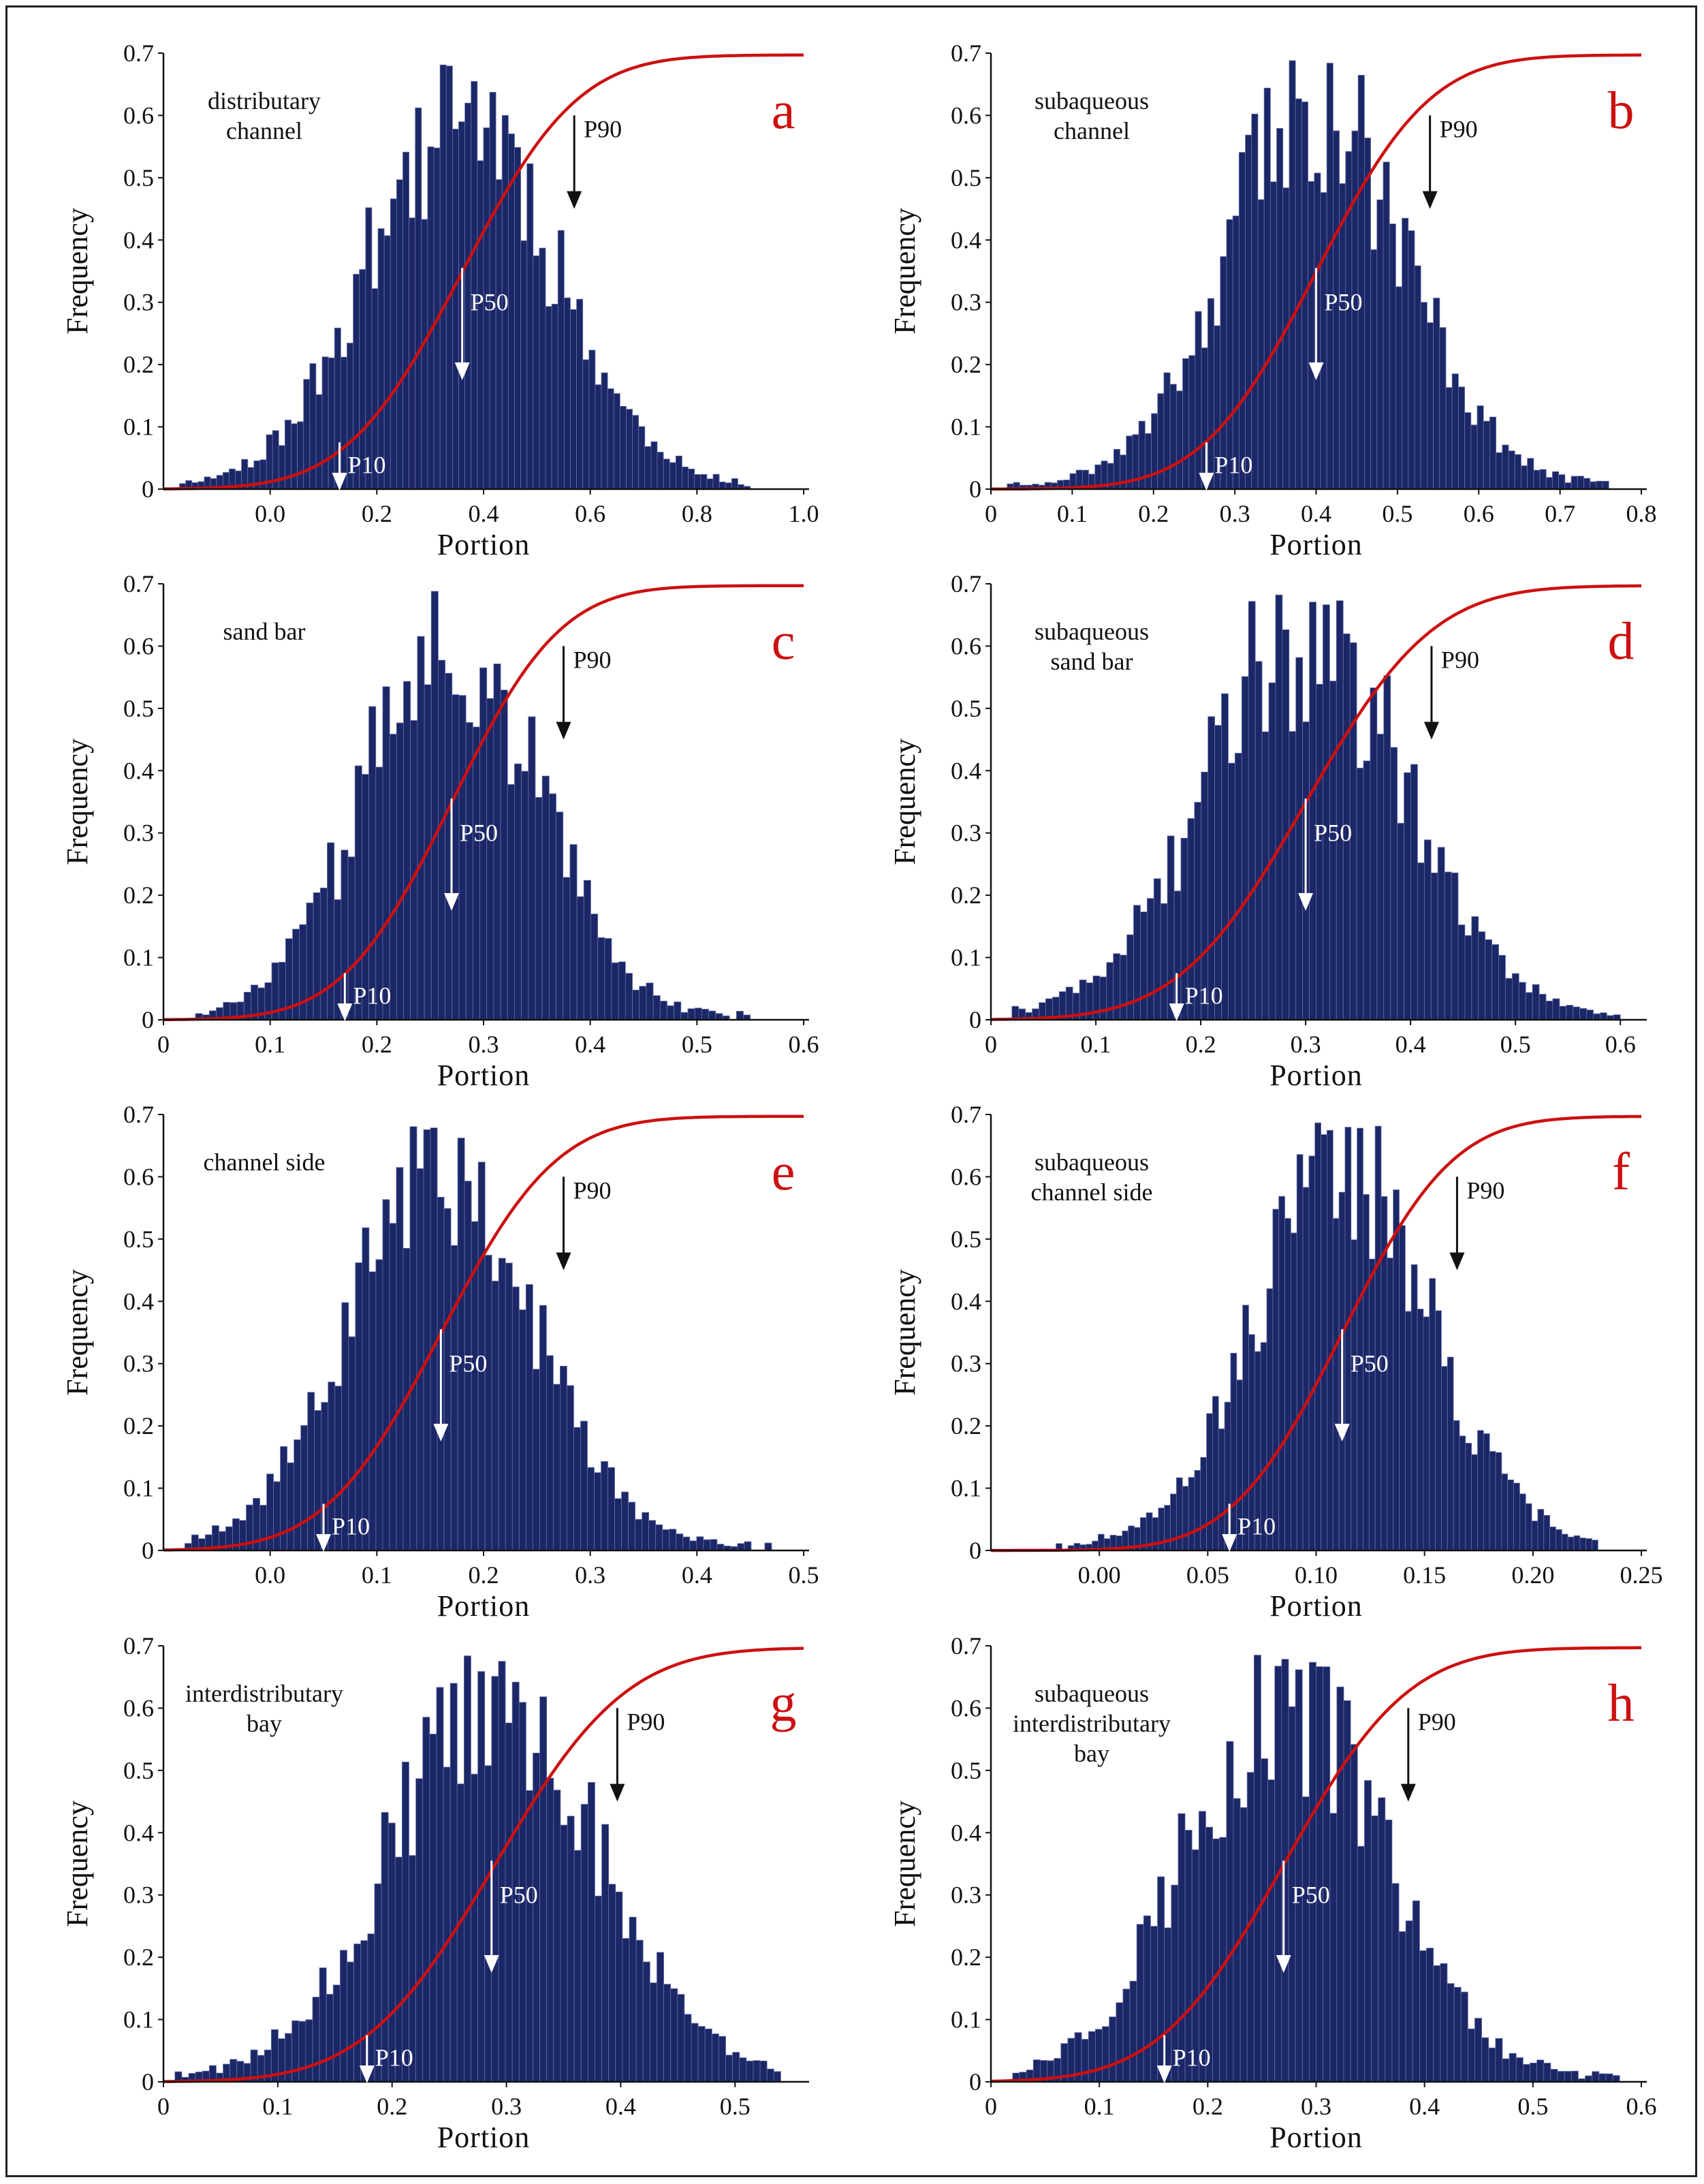 The height and width of the screenshot is (2184, 1704). What do you see at coordinates (975, 2081) in the screenshot?
I see `y-tick-label-h-0: 0` at bounding box center [975, 2081].